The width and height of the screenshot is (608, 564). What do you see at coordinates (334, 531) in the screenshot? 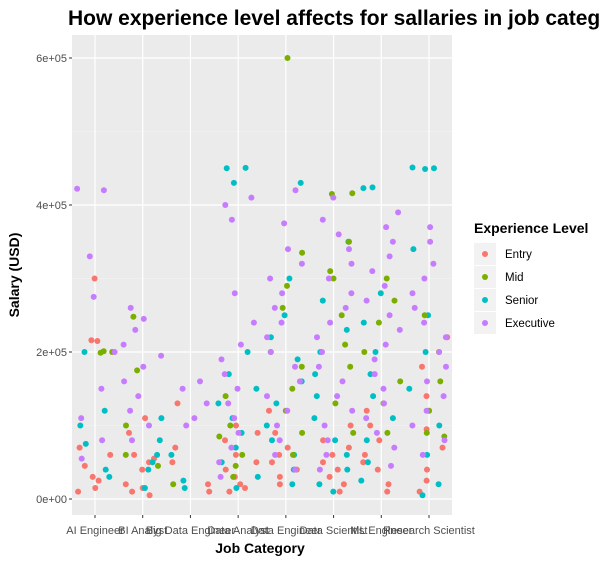
I see `x-tick-label: Data Scientist` at bounding box center [334, 531].